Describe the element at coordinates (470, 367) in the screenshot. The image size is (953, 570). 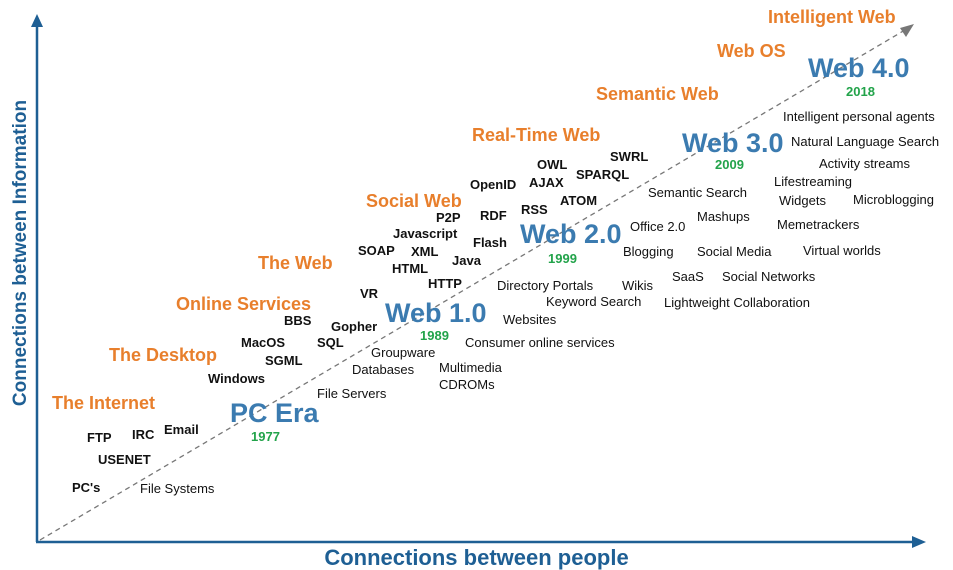
I see `service-multimedia: Multimedia` at that location.